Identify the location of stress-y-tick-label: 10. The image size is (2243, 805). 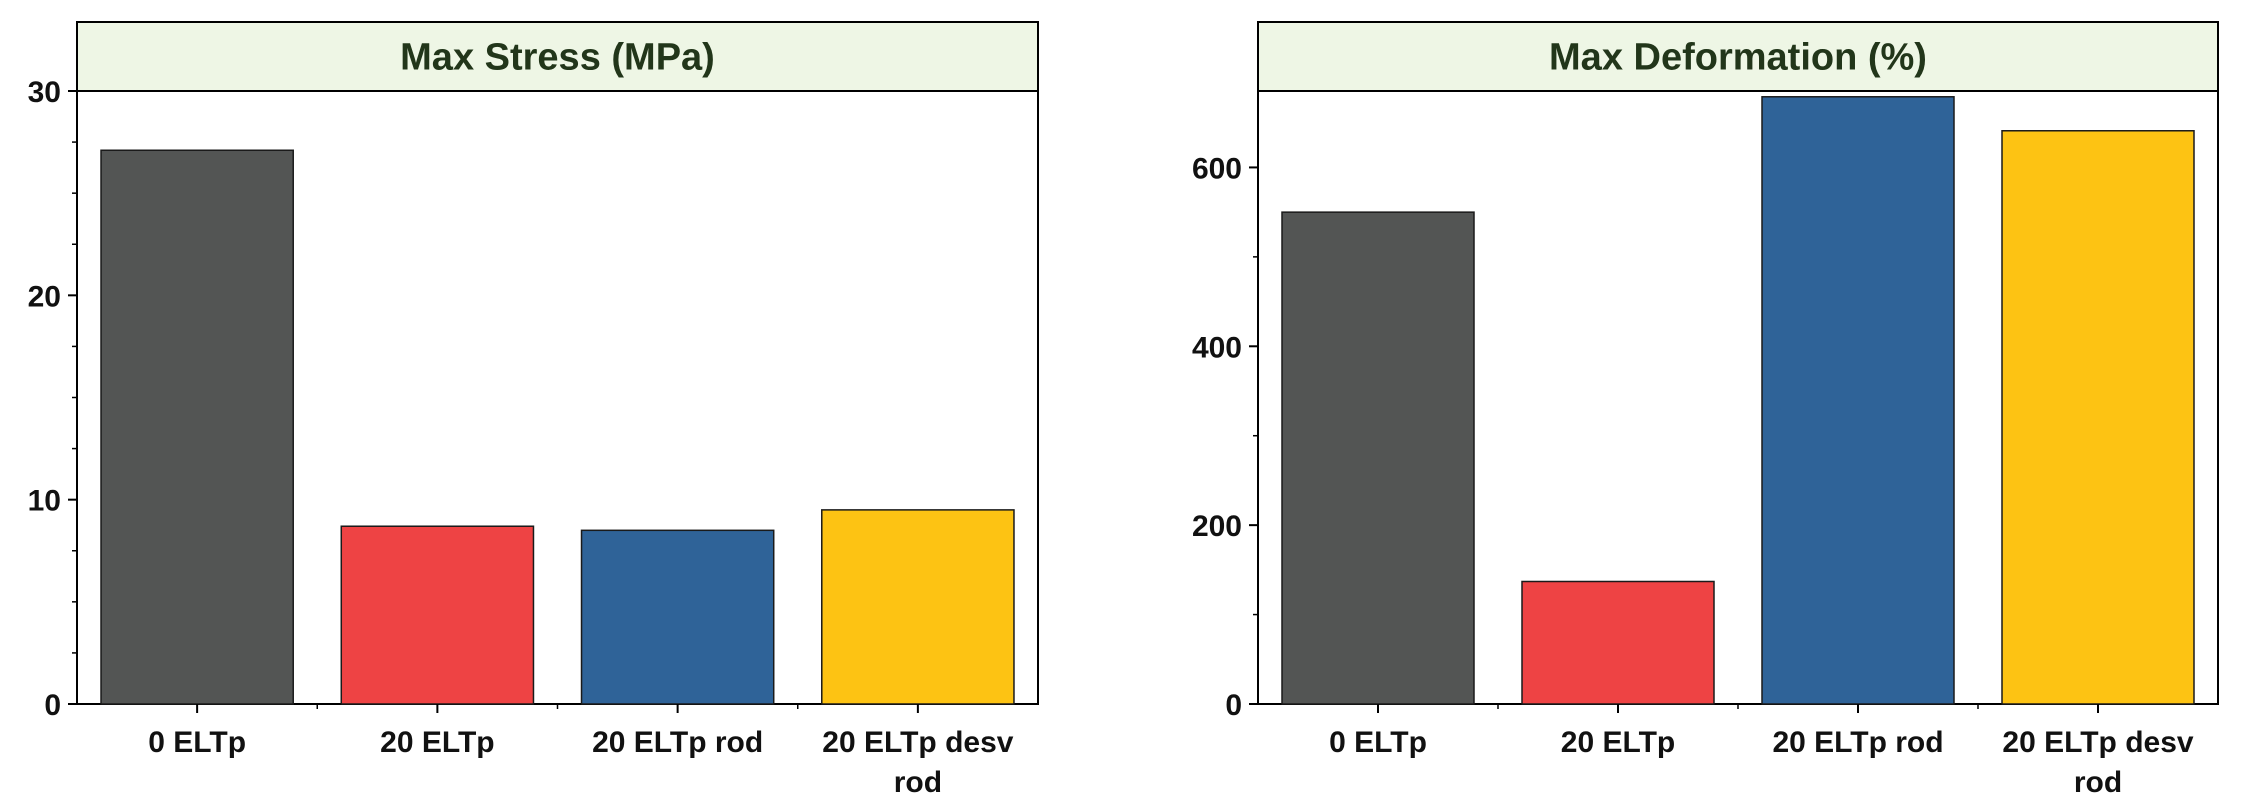
(44, 501).